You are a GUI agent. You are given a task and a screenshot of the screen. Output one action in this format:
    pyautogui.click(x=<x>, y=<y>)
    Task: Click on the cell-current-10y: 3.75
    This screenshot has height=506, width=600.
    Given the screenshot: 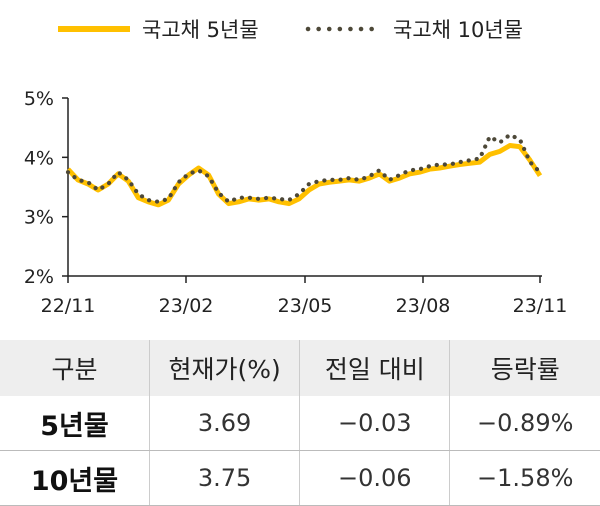 What is the action you would take?
    pyautogui.click(x=224, y=478)
    